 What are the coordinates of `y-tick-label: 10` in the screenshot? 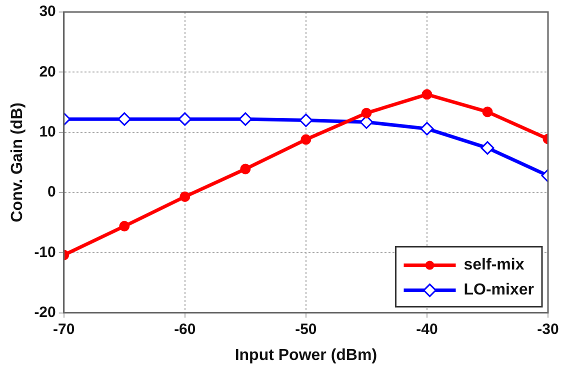 It's located at (47, 131).